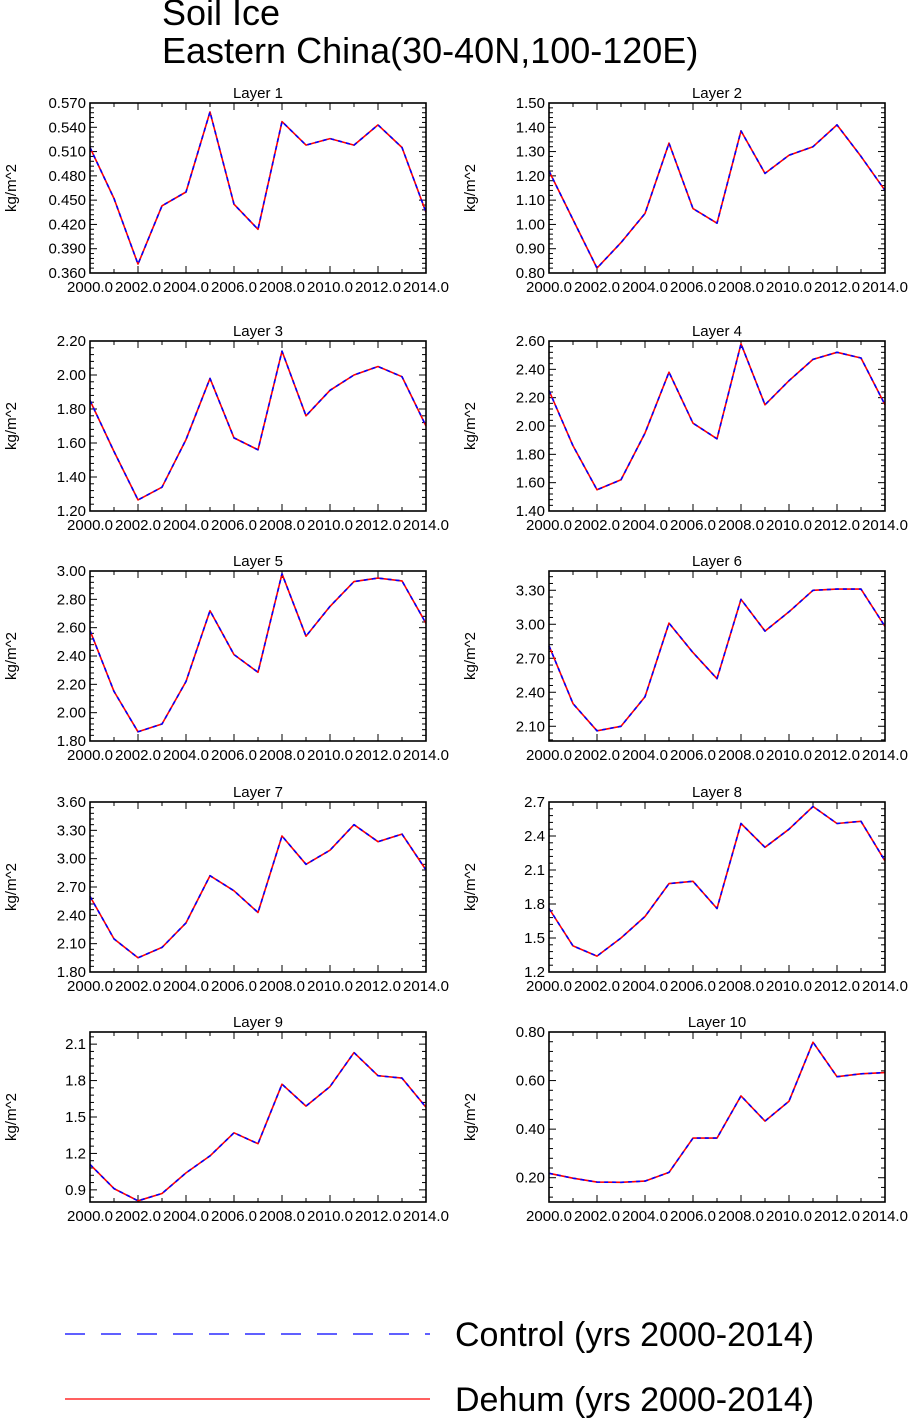  I want to click on chart-title: Layer 5, so click(258, 561).